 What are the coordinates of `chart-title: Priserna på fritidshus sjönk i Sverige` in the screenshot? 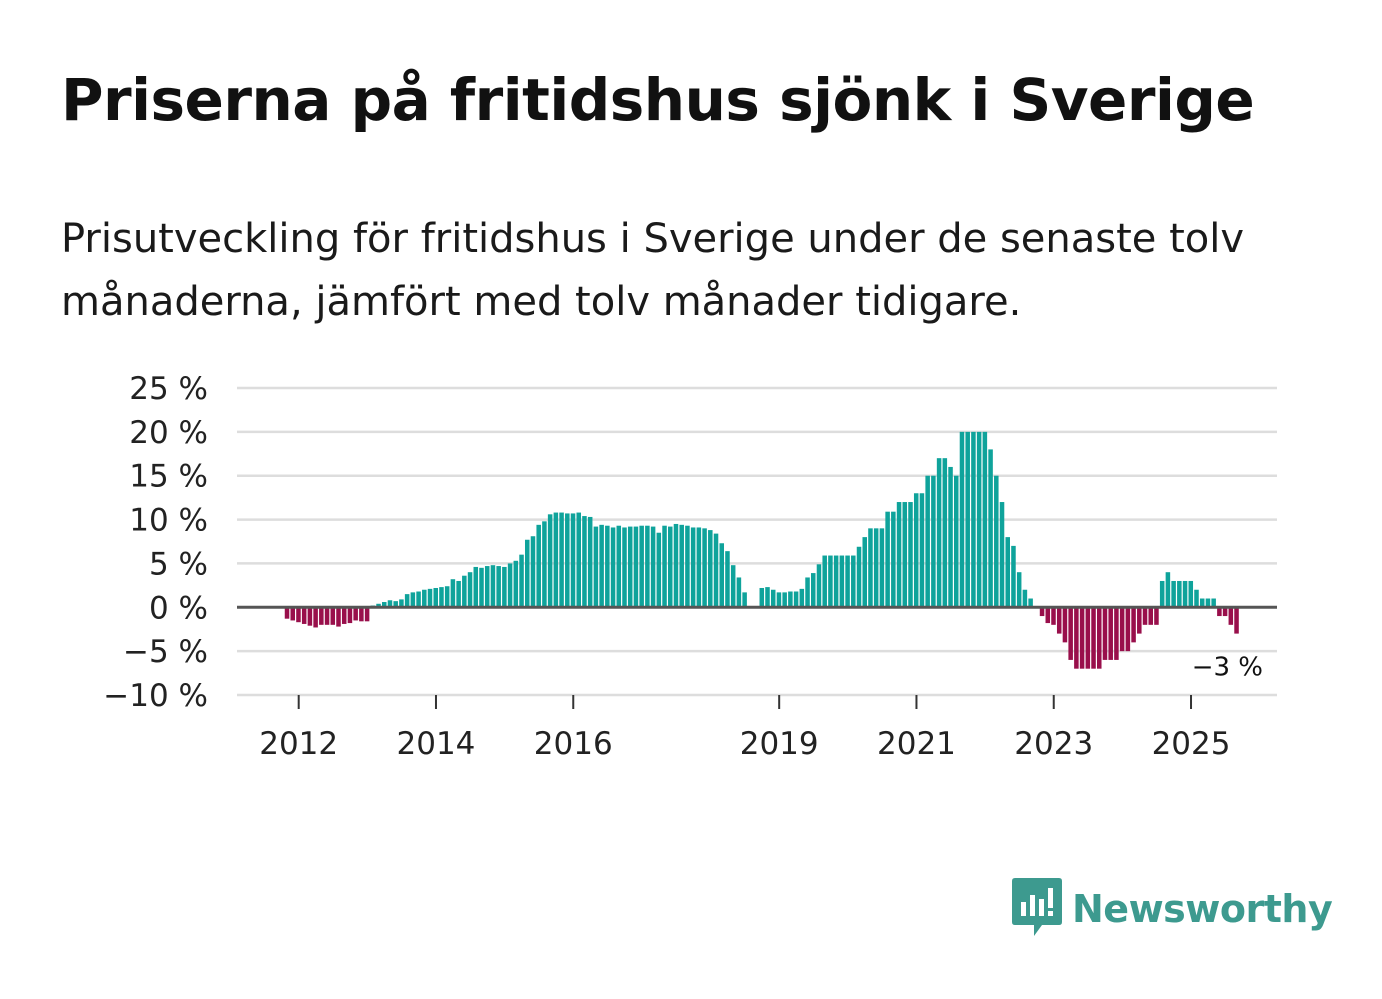 It's located at (658, 100).